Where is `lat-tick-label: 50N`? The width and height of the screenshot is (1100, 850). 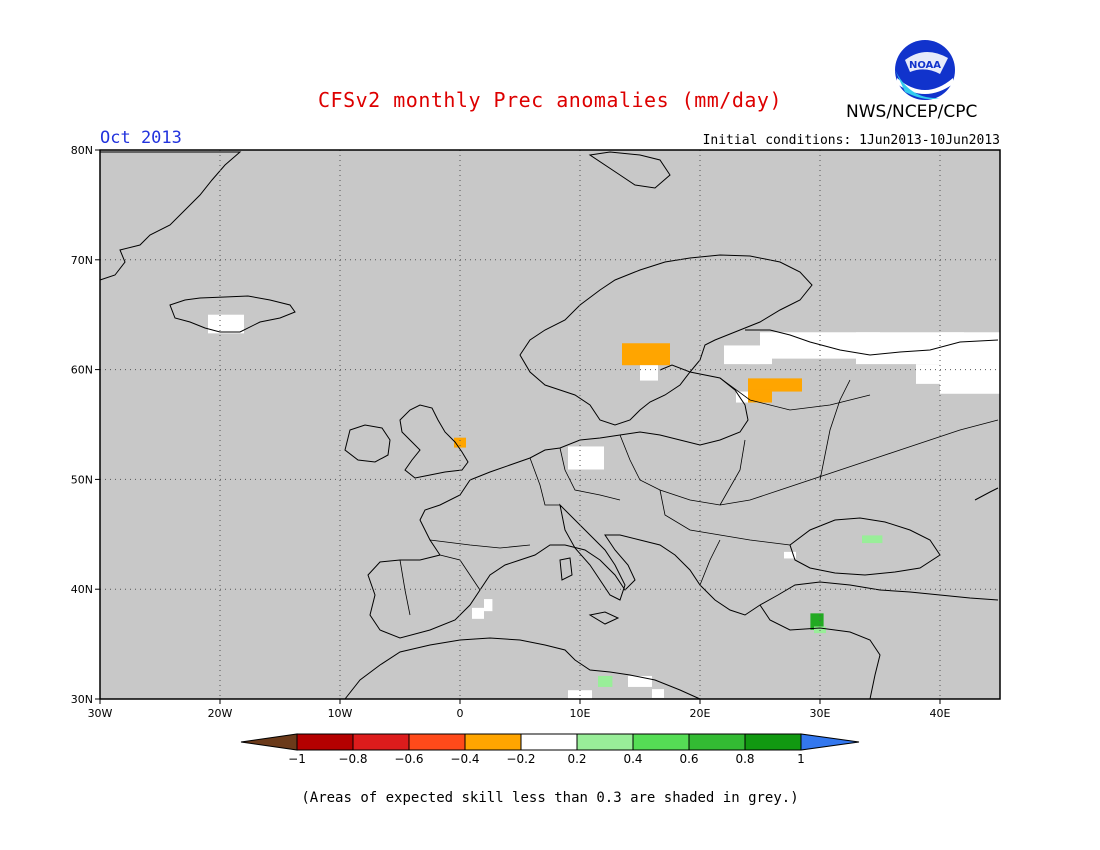 lat-tick-label: 50N is located at coordinates (82, 479).